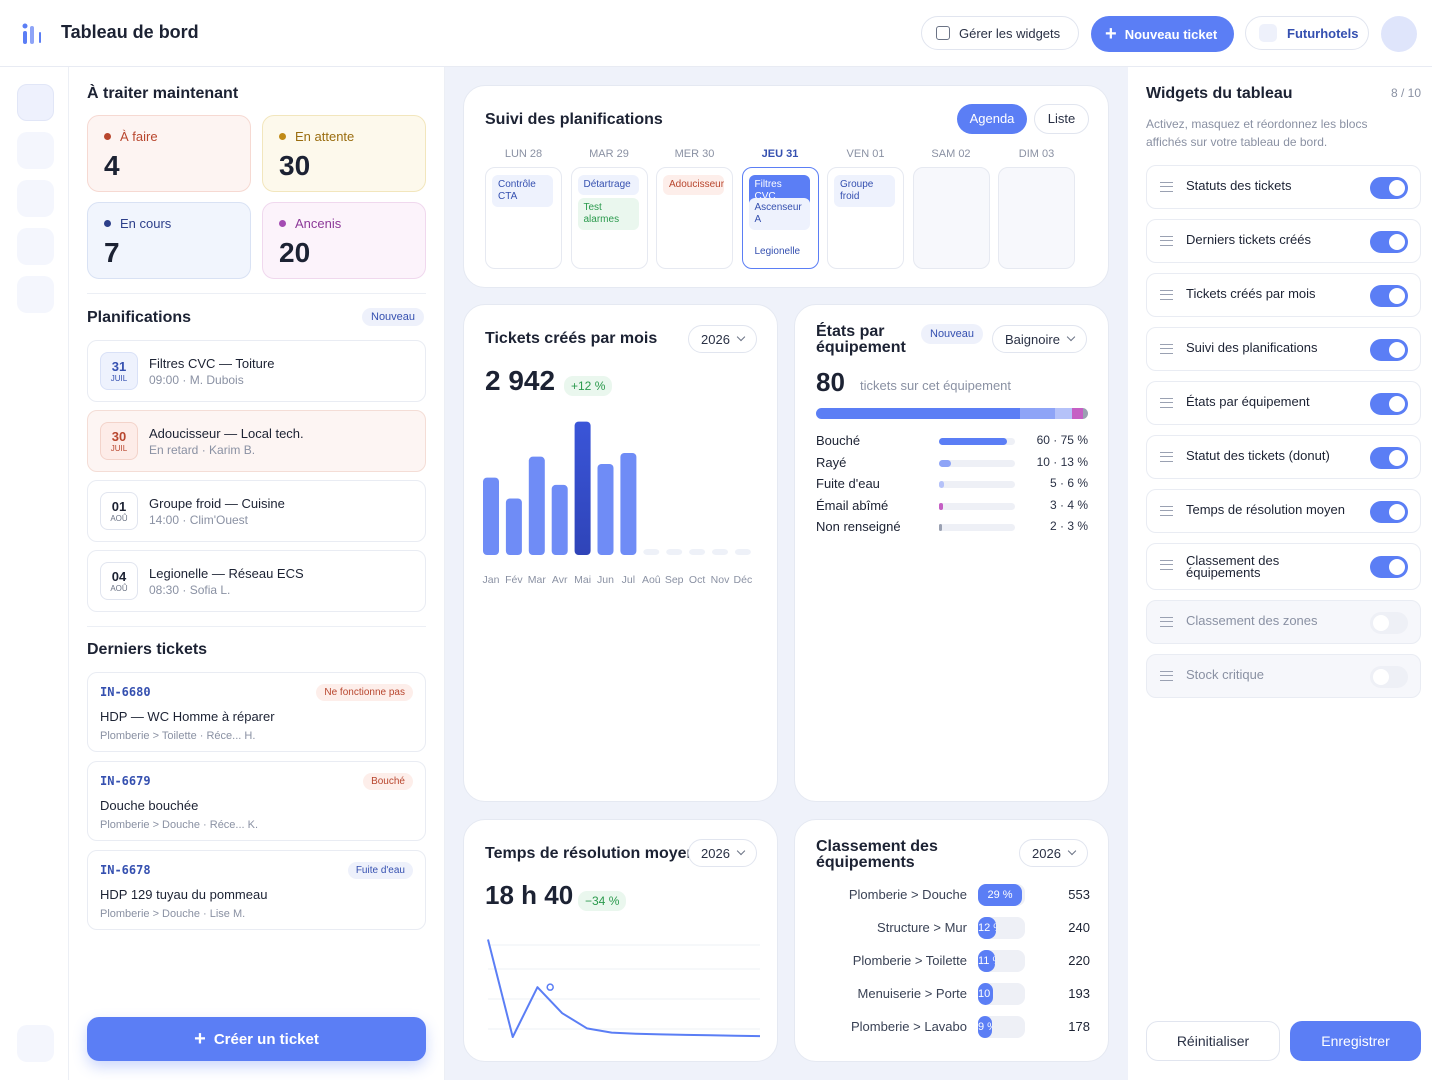 The width and height of the screenshot is (1432, 1080). What do you see at coordinates (1162, 34) in the screenshot?
I see `new-ticket-button: + Nouveau ticket` at bounding box center [1162, 34].